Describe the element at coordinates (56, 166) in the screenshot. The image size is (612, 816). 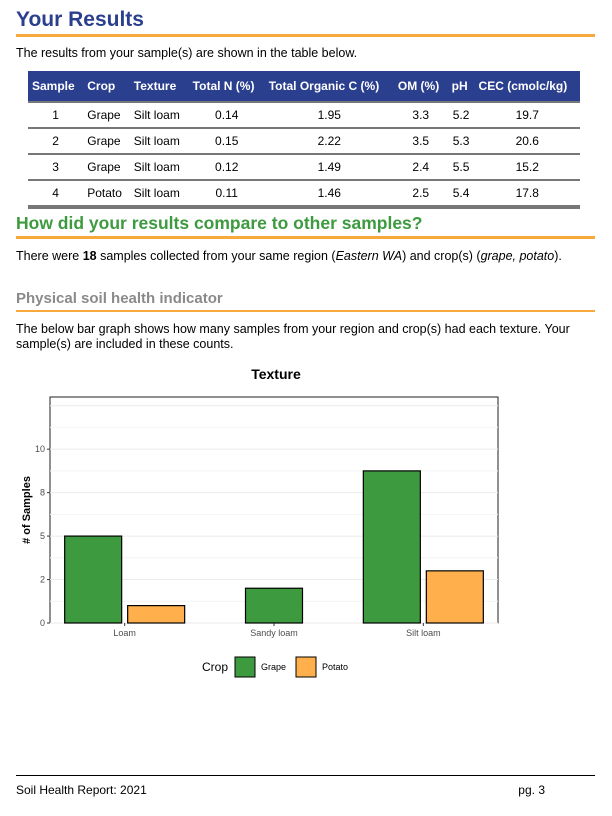
I see `table-cell: 3` at that location.